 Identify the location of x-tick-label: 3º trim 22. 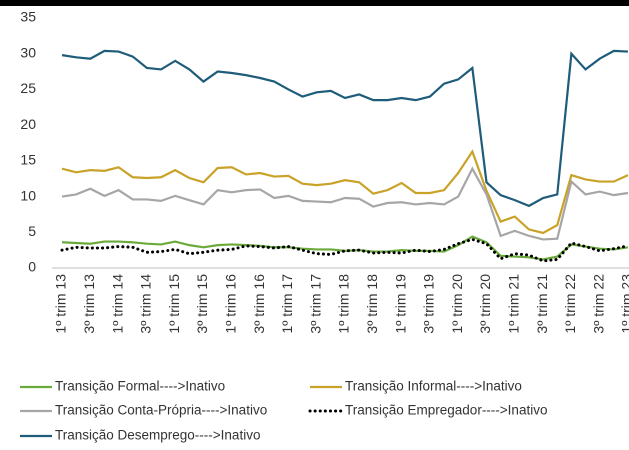
(598, 304).